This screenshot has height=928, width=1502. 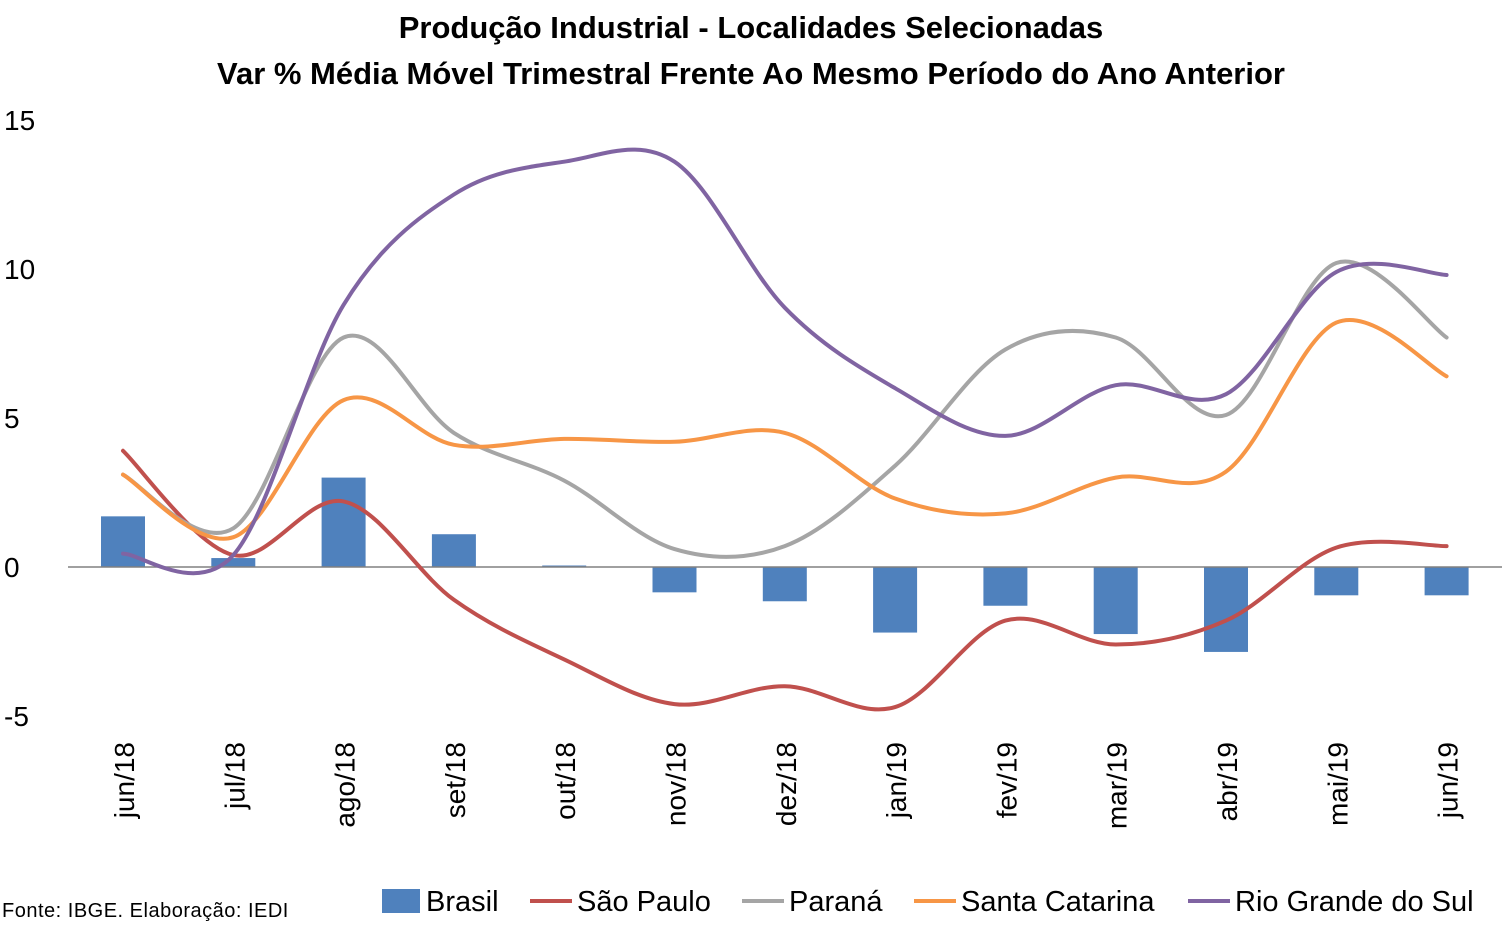 I want to click on legend-label-sao-paulo: São Paulo, so click(x=644, y=902).